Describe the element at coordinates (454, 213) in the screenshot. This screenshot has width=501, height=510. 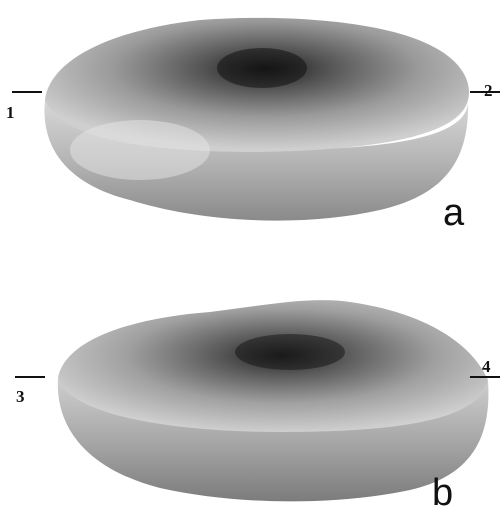
I see `panel-label: a` at that location.